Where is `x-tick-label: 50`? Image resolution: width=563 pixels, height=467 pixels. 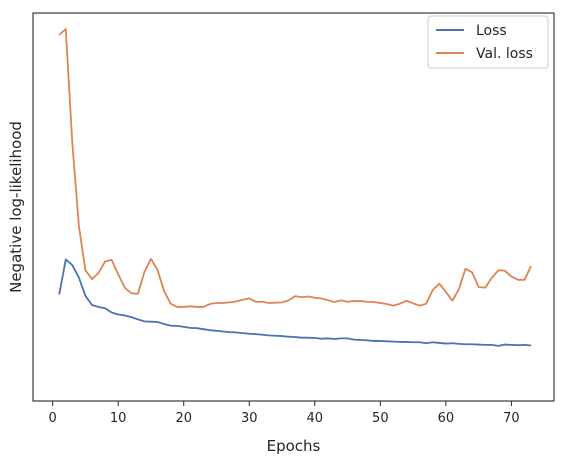 x-tick-label: 50 is located at coordinates (380, 418).